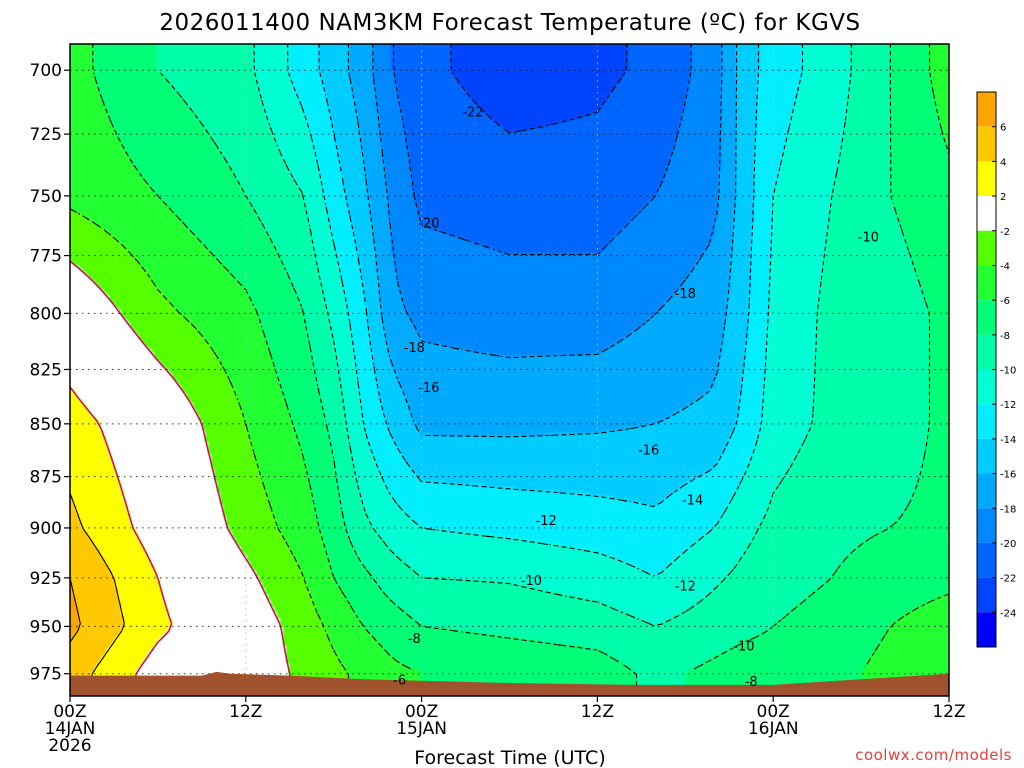 This screenshot has height=768, width=1024. Describe the element at coordinates (509, 683) in the screenshot. I see `ground-terrain` at that location.